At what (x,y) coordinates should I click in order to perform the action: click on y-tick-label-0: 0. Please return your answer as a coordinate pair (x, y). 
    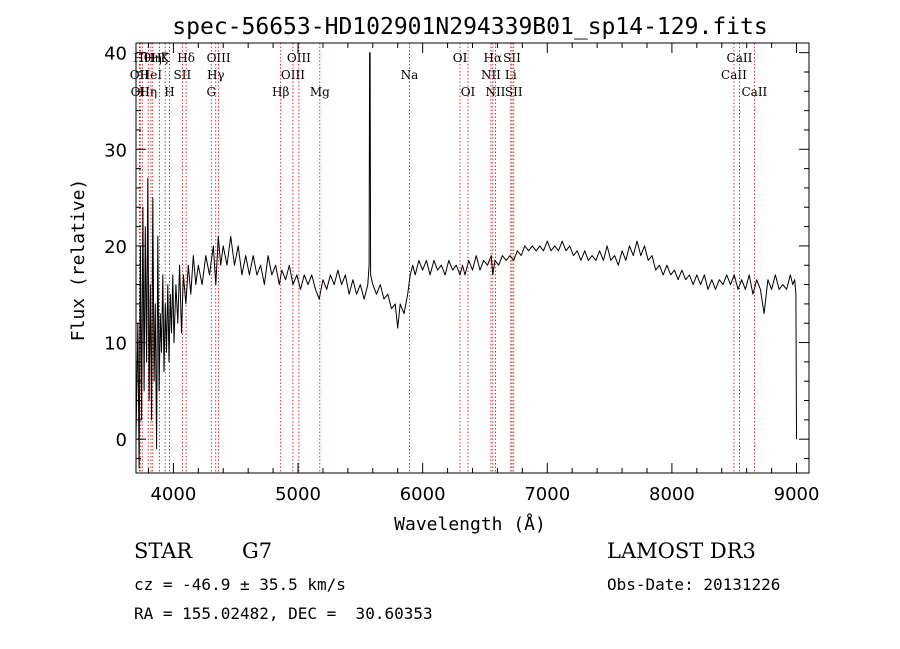
    Looking at the image, I should click on (121, 440).